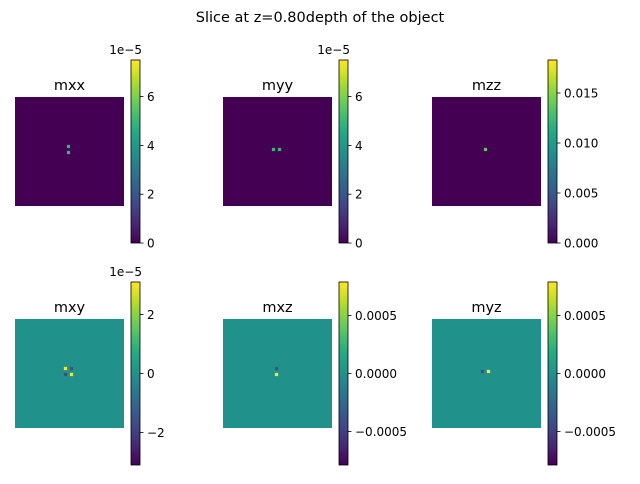 The width and height of the screenshot is (640, 484). I want to click on colorbar-tick-label: 0.000, so click(581, 244).